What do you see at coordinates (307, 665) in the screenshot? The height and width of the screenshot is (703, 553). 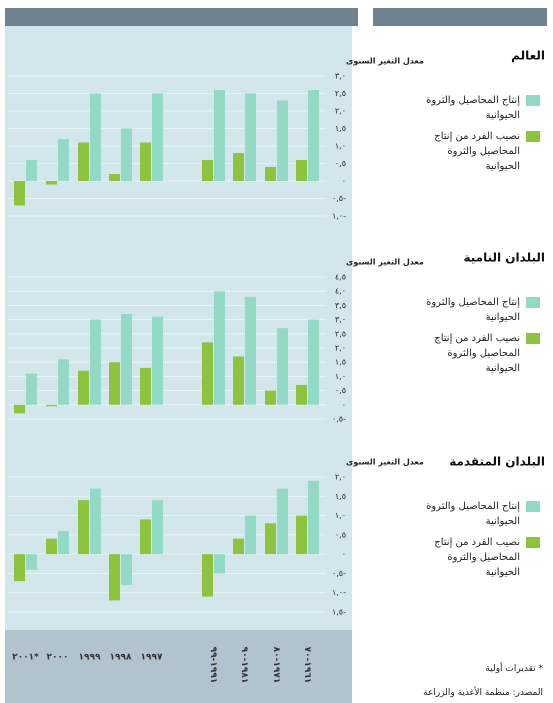 I see `x-tick-label: ١٩٦١-٧٠` at bounding box center [307, 665].